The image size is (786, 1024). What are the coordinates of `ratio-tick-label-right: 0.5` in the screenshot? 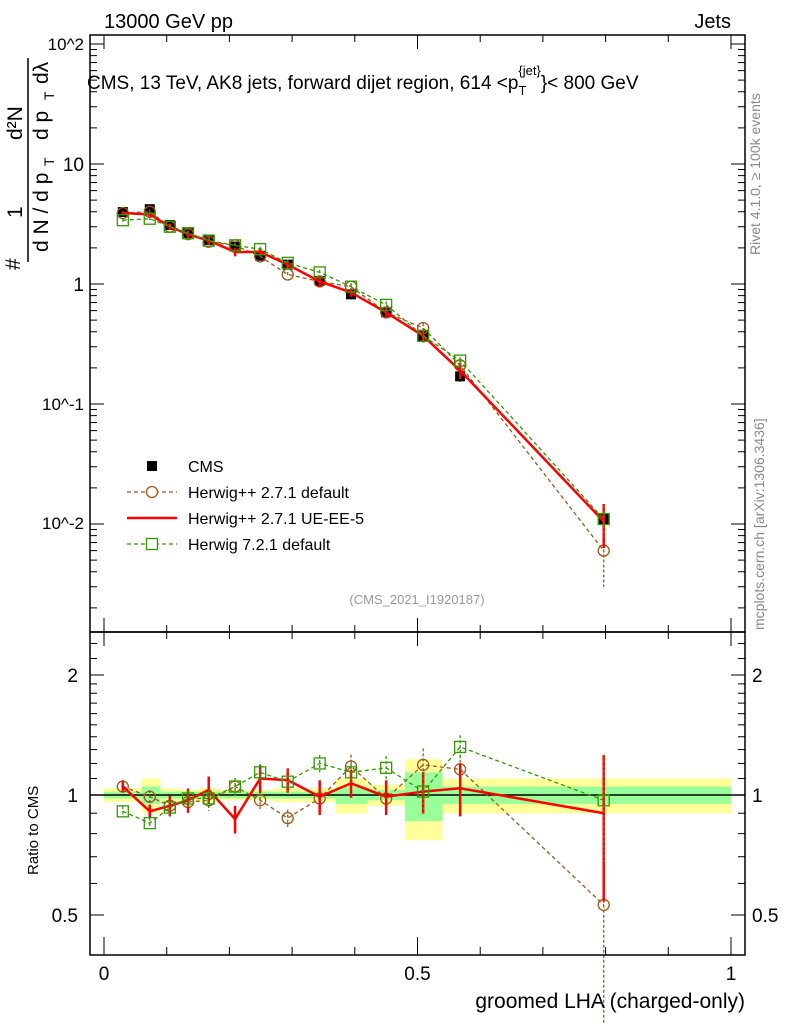 It's located at (765, 916).